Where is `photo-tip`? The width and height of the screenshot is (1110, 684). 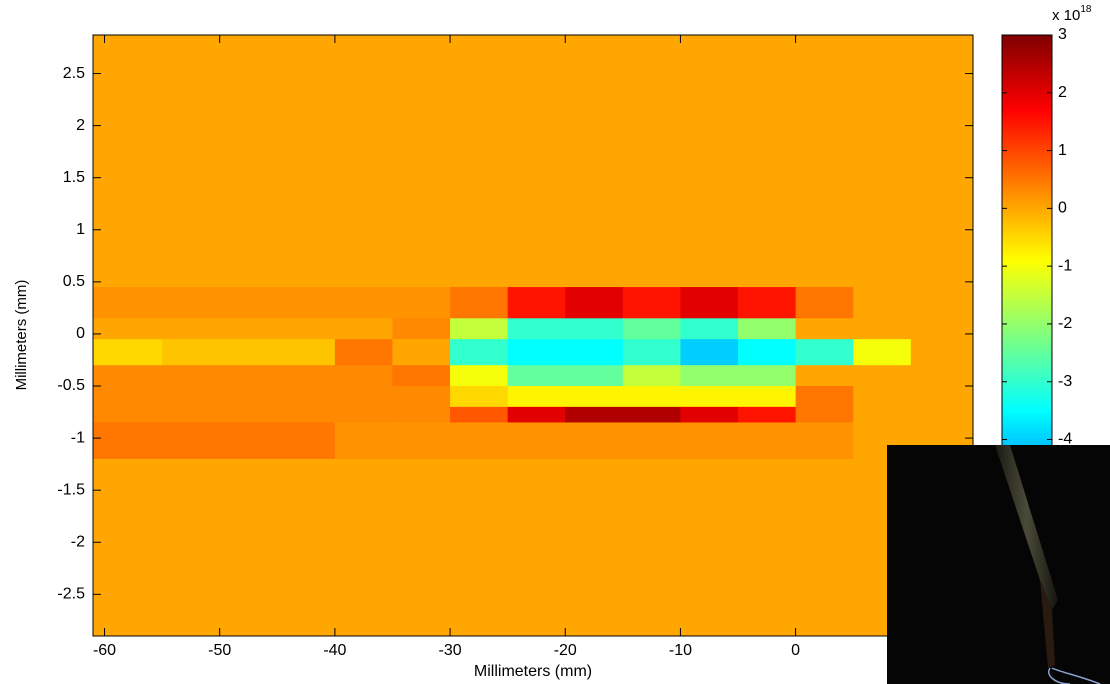 photo-tip is located at coordinates (1047, 624).